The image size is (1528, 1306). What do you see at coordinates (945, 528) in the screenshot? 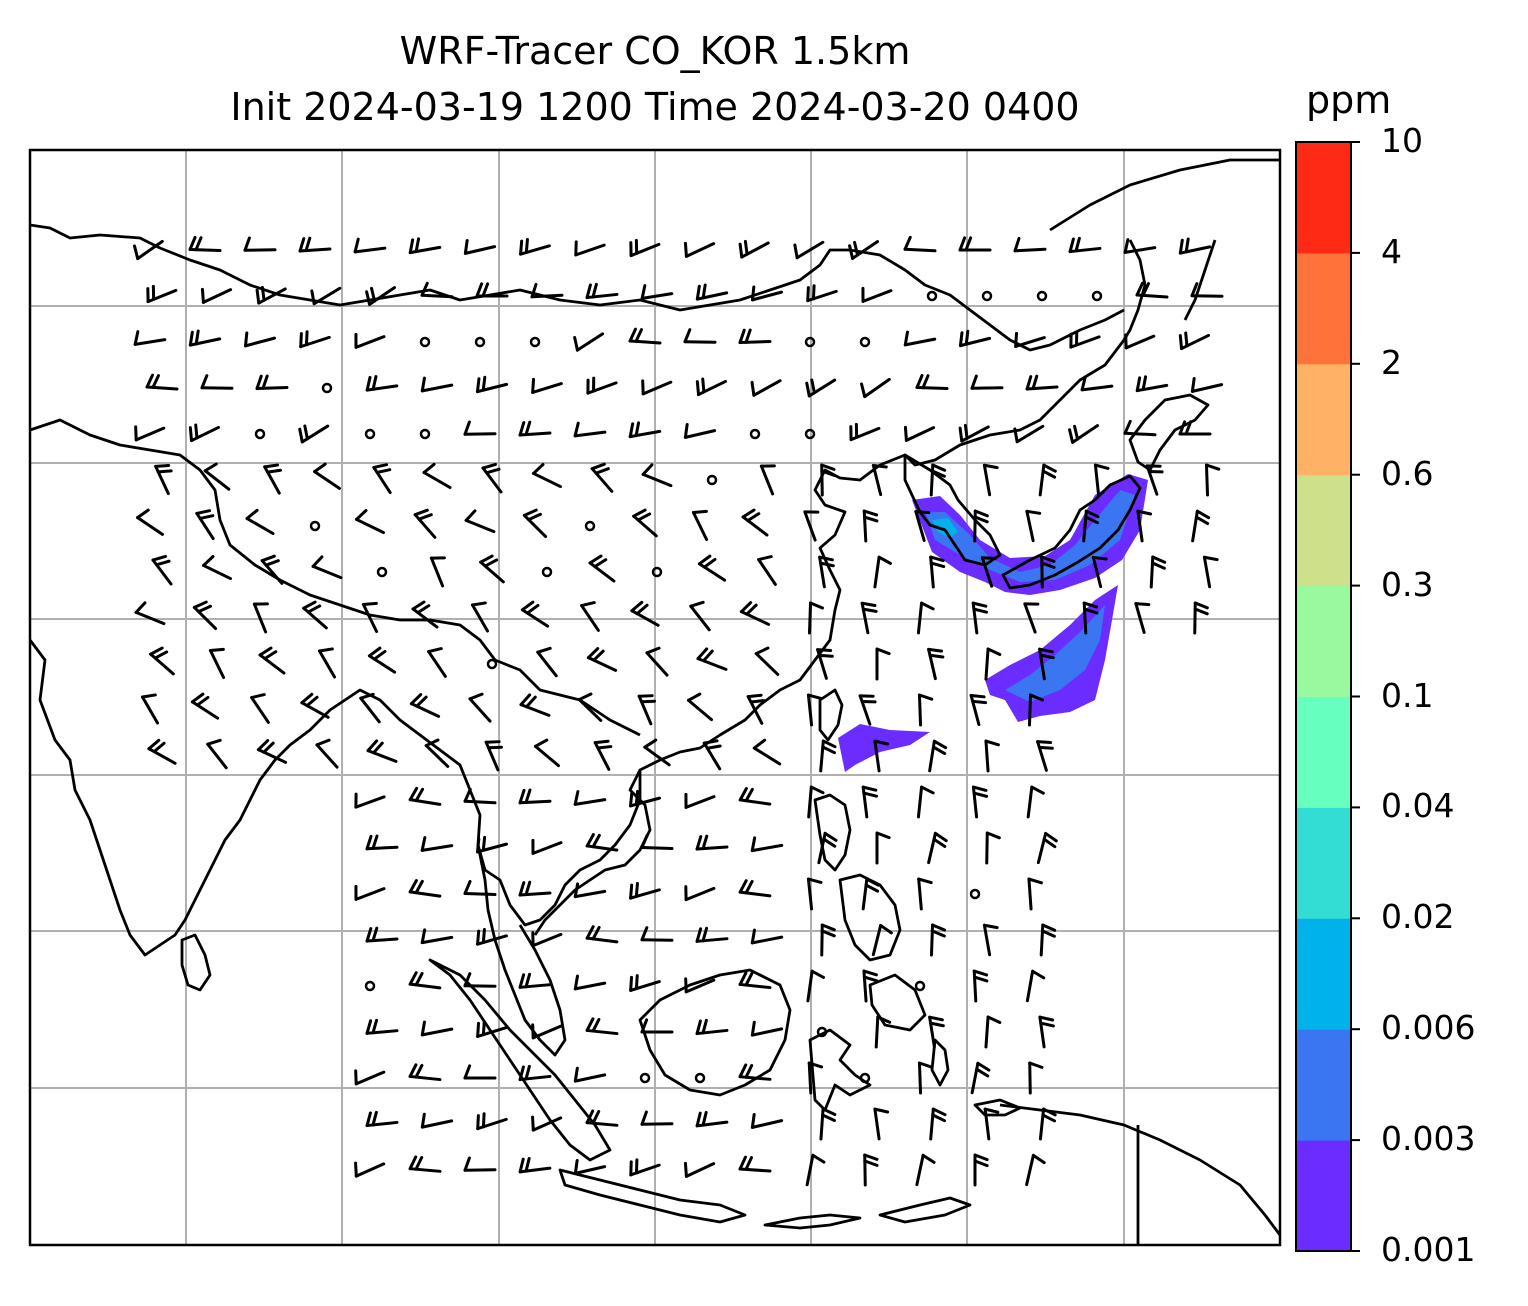
I see `tracer-core` at bounding box center [945, 528].